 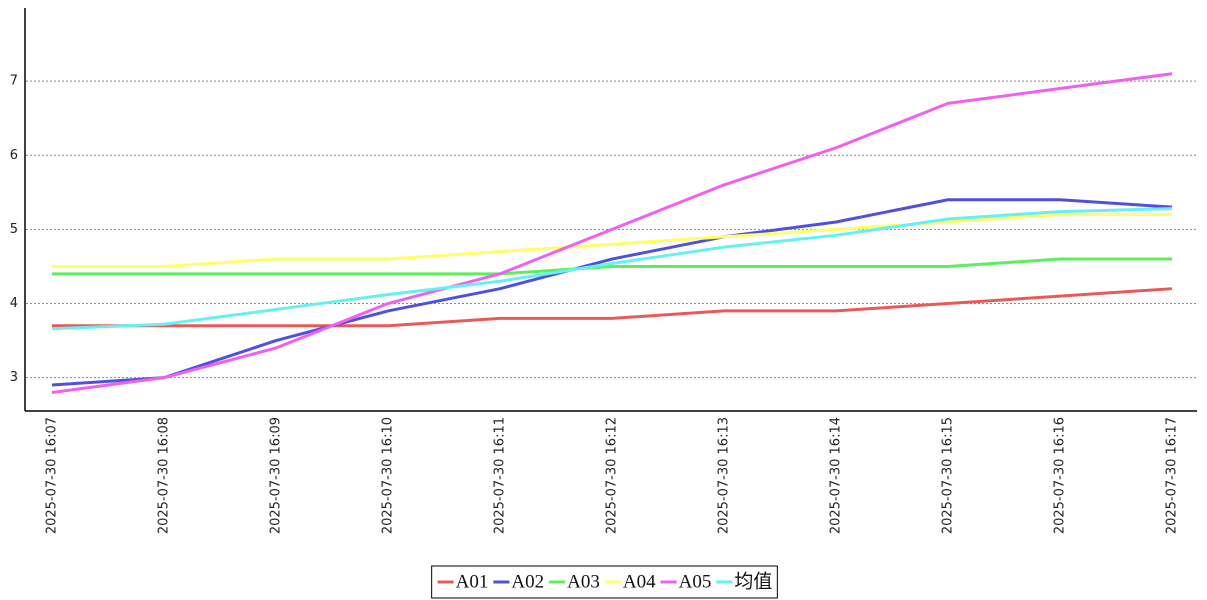 What do you see at coordinates (500, 475) in the screenshot?
I see `x-tick-label: 2025-07-30 16:11` at bounding box center [500, 475].